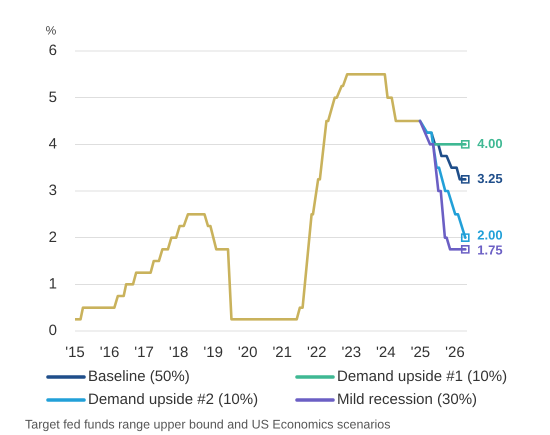  What do you see at coordinates (52, 51) in the screenshot?
I see `y-tick-label: 6` at bounding box center [52, 51].